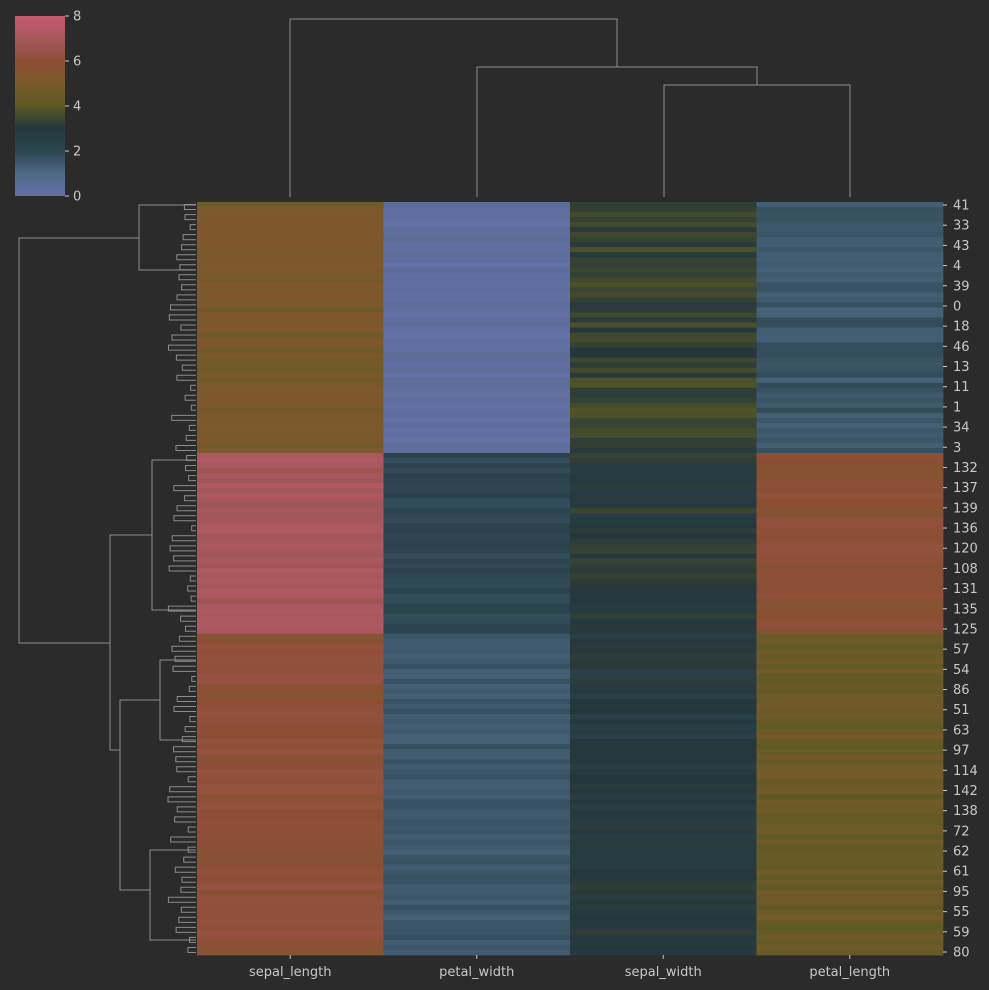  I want to click on column-tick-label: petal_length, so click(849, 972).